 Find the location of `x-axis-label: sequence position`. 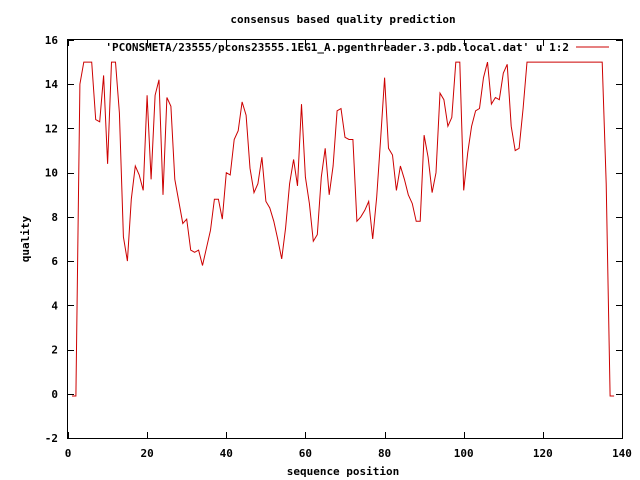

x-axis-label: sequence position is located at coordinates (343, 471).